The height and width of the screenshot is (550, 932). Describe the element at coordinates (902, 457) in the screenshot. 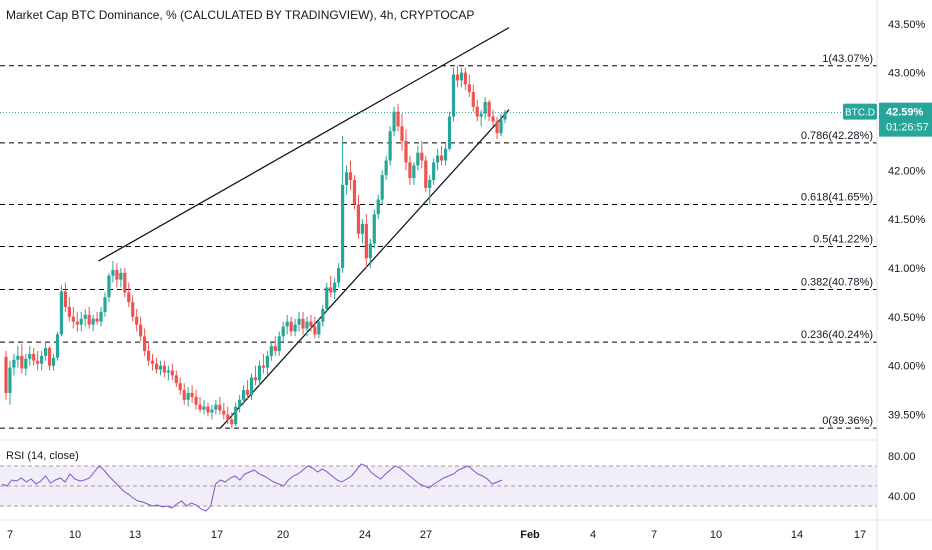

I see `rsi-tick-label: 80.00` at that location.